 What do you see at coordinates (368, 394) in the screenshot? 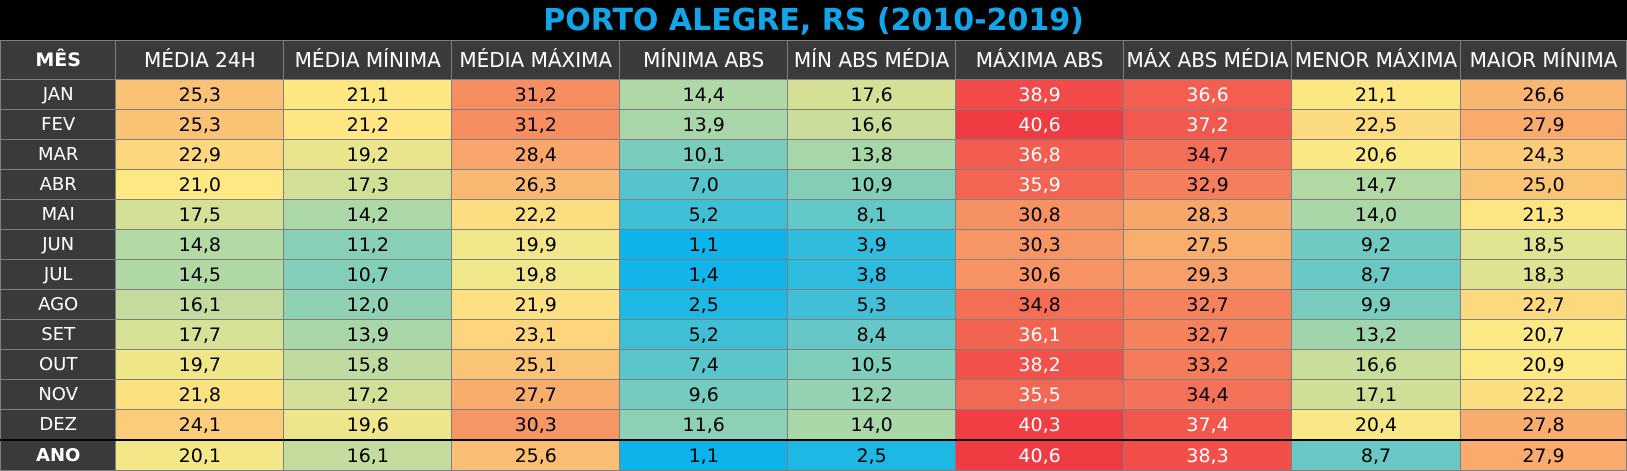
I see `value-cell: 17,2` at bounding box center [368, 394].